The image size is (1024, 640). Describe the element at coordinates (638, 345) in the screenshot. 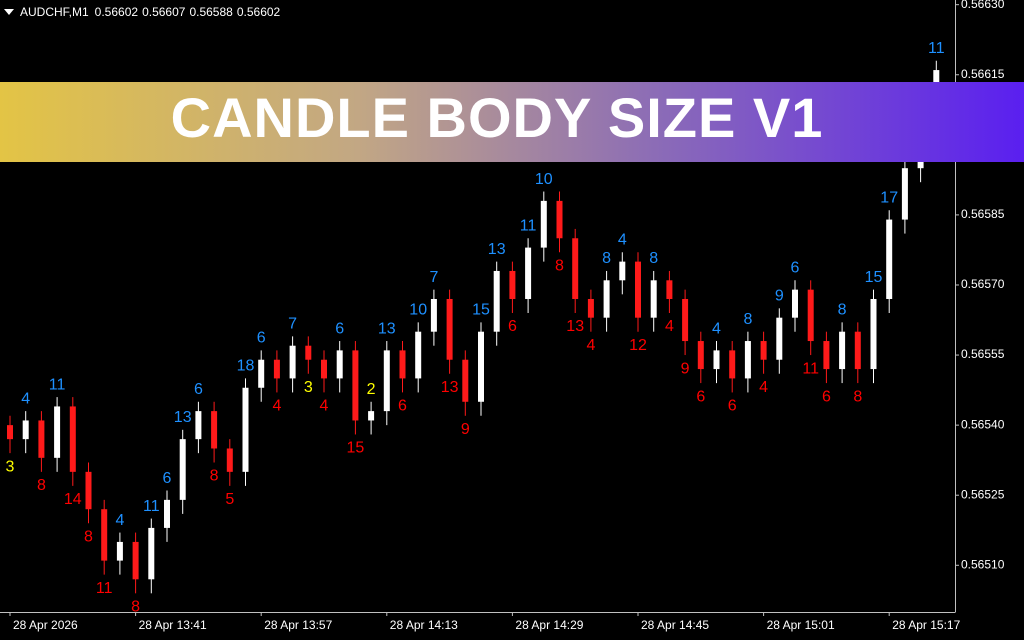

I see `body-size-label: 12` at that location.